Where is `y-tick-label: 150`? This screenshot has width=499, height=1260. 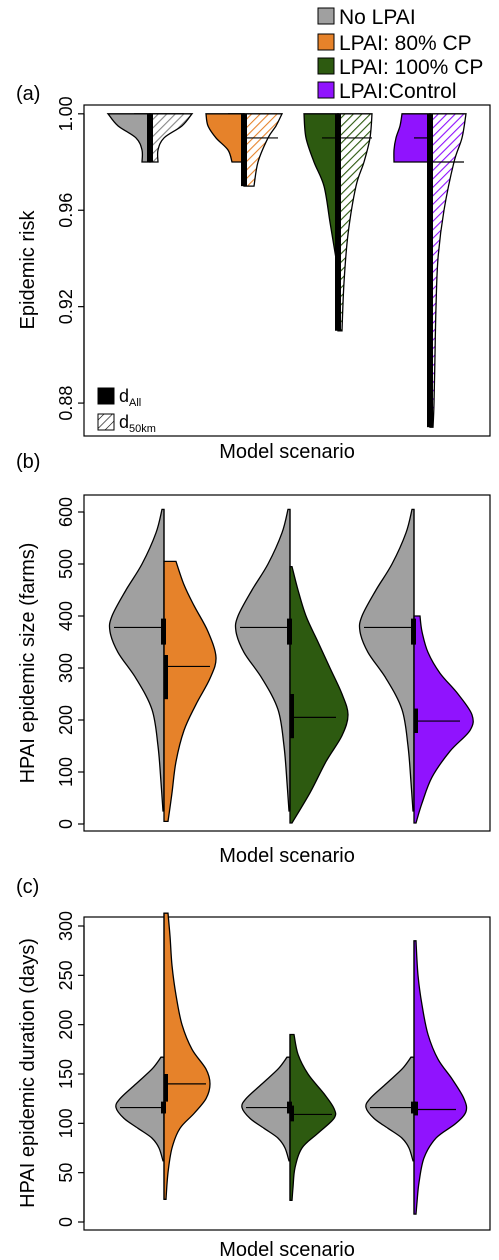 y-tick-label: 150 is located at coordinates (66, 1074).